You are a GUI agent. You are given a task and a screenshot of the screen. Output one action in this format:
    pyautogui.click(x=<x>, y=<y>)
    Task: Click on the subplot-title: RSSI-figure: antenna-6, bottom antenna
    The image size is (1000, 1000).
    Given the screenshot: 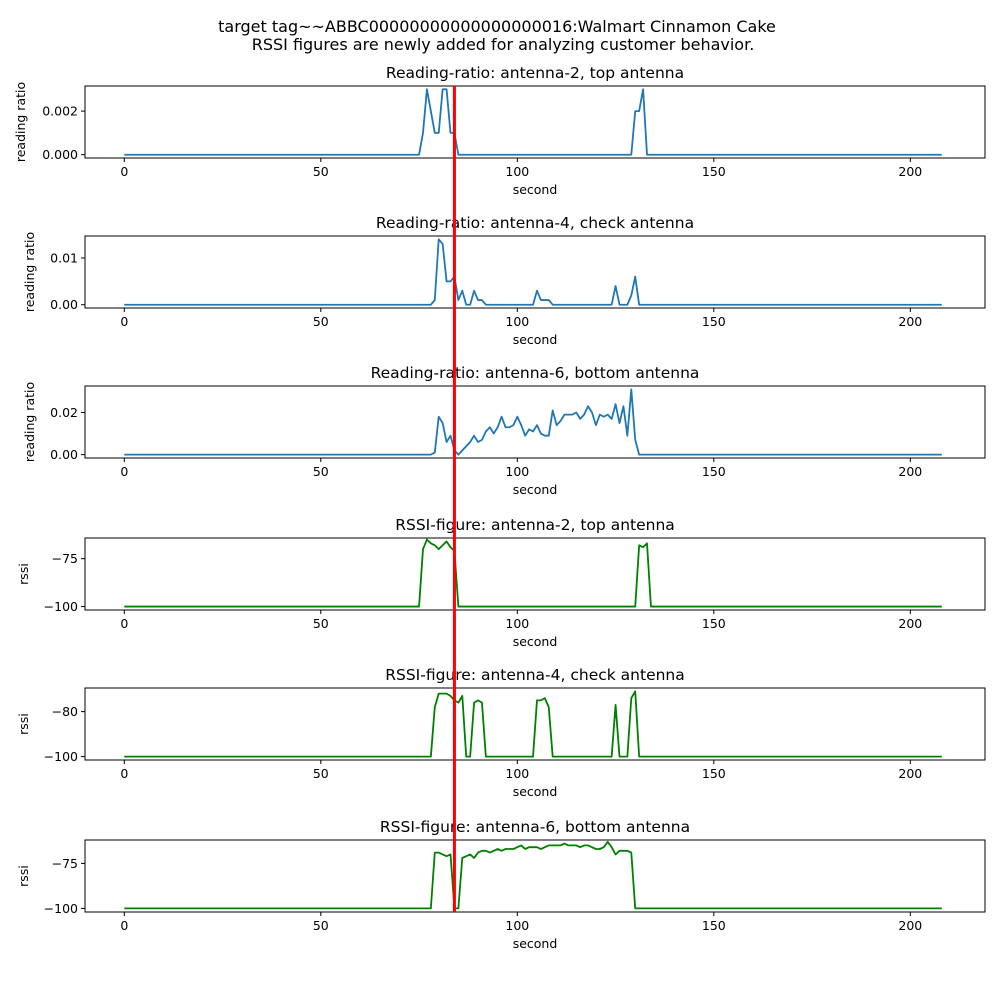 What is the action you would take?
    pyautogui.click(x=535, y=827)
    